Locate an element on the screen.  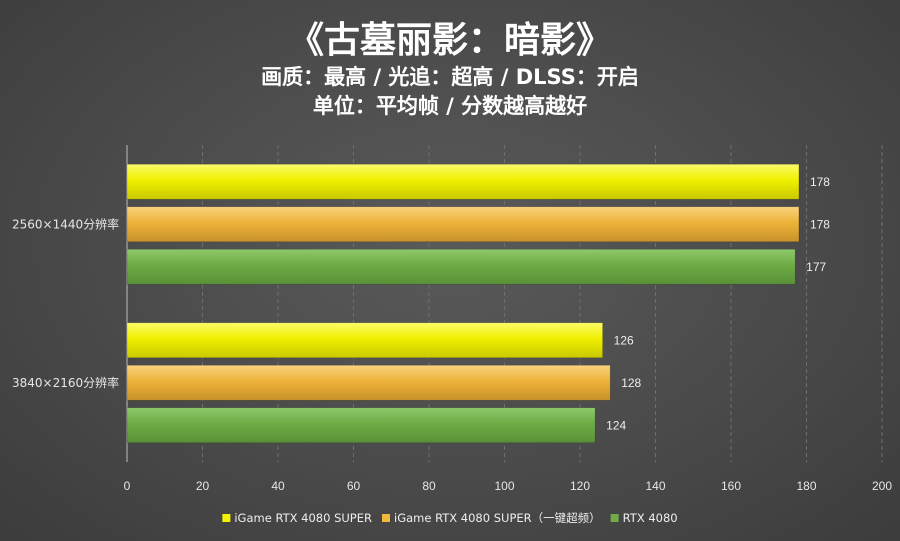
x-tick-label: 200 is located at coordinates (882, 486).